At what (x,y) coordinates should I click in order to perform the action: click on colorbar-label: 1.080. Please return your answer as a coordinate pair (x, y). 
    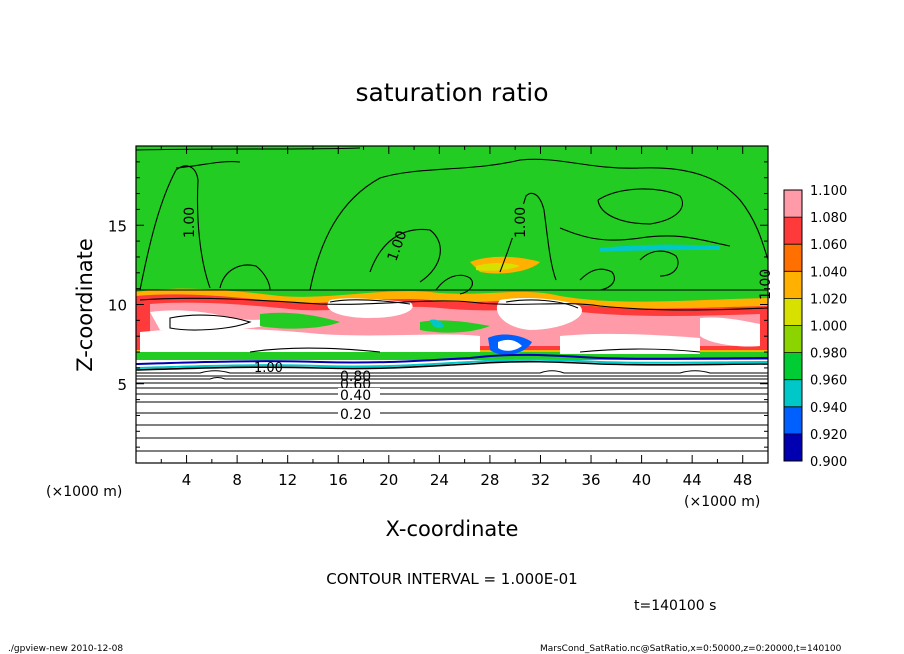
    Looking at the image, I should click on (828, 218).